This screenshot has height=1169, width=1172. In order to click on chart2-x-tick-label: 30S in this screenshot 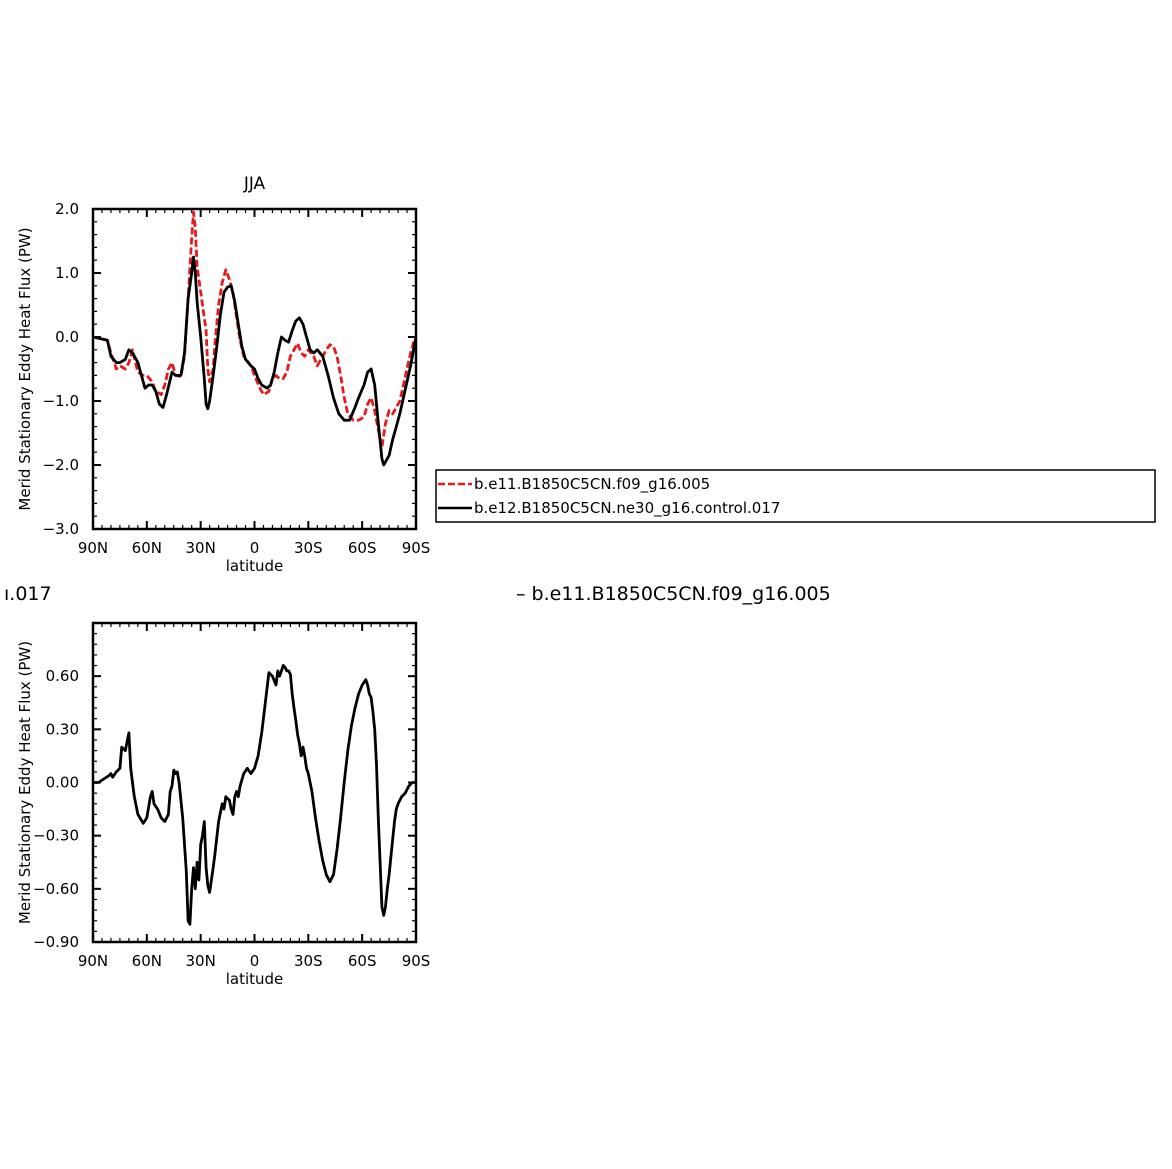, I will do `click(308, 961)`.